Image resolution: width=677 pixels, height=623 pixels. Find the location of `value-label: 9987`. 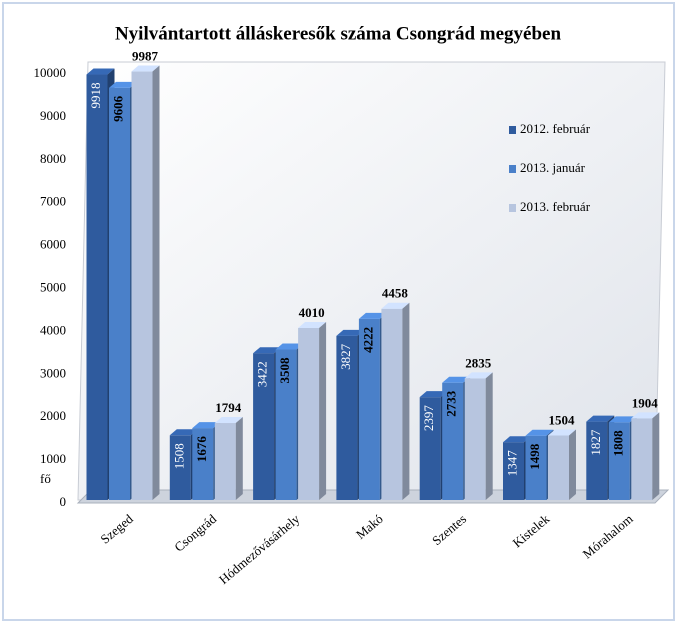

value-label: 9987 is located at coordinates (145, 56).